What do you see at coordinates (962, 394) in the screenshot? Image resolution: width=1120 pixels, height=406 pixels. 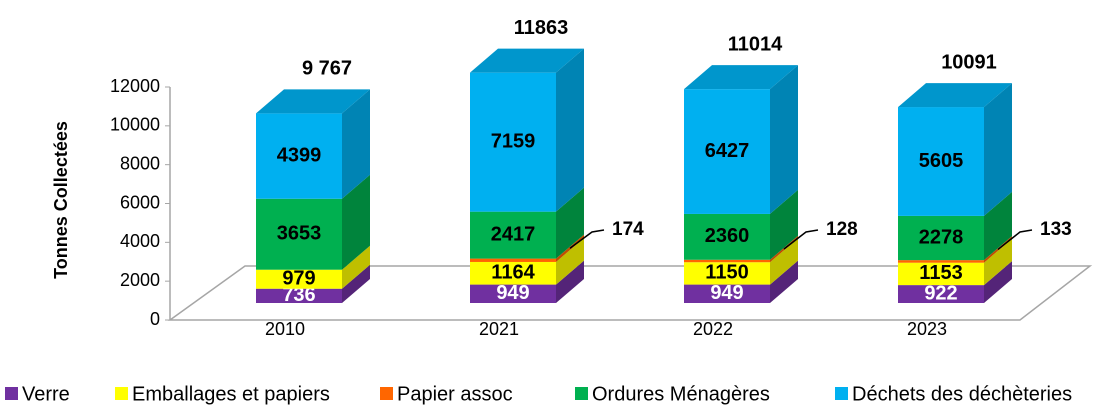 I see `legend-label: Déchets des déchèteries` at bounding box center [962, 394].